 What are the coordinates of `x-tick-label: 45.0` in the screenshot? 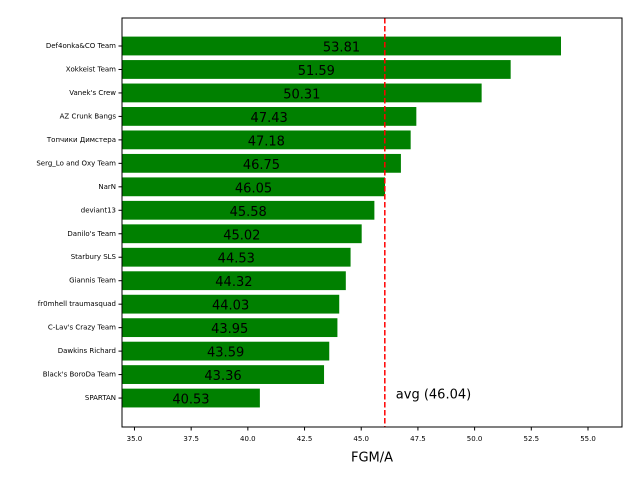 It's located at (361, 439).